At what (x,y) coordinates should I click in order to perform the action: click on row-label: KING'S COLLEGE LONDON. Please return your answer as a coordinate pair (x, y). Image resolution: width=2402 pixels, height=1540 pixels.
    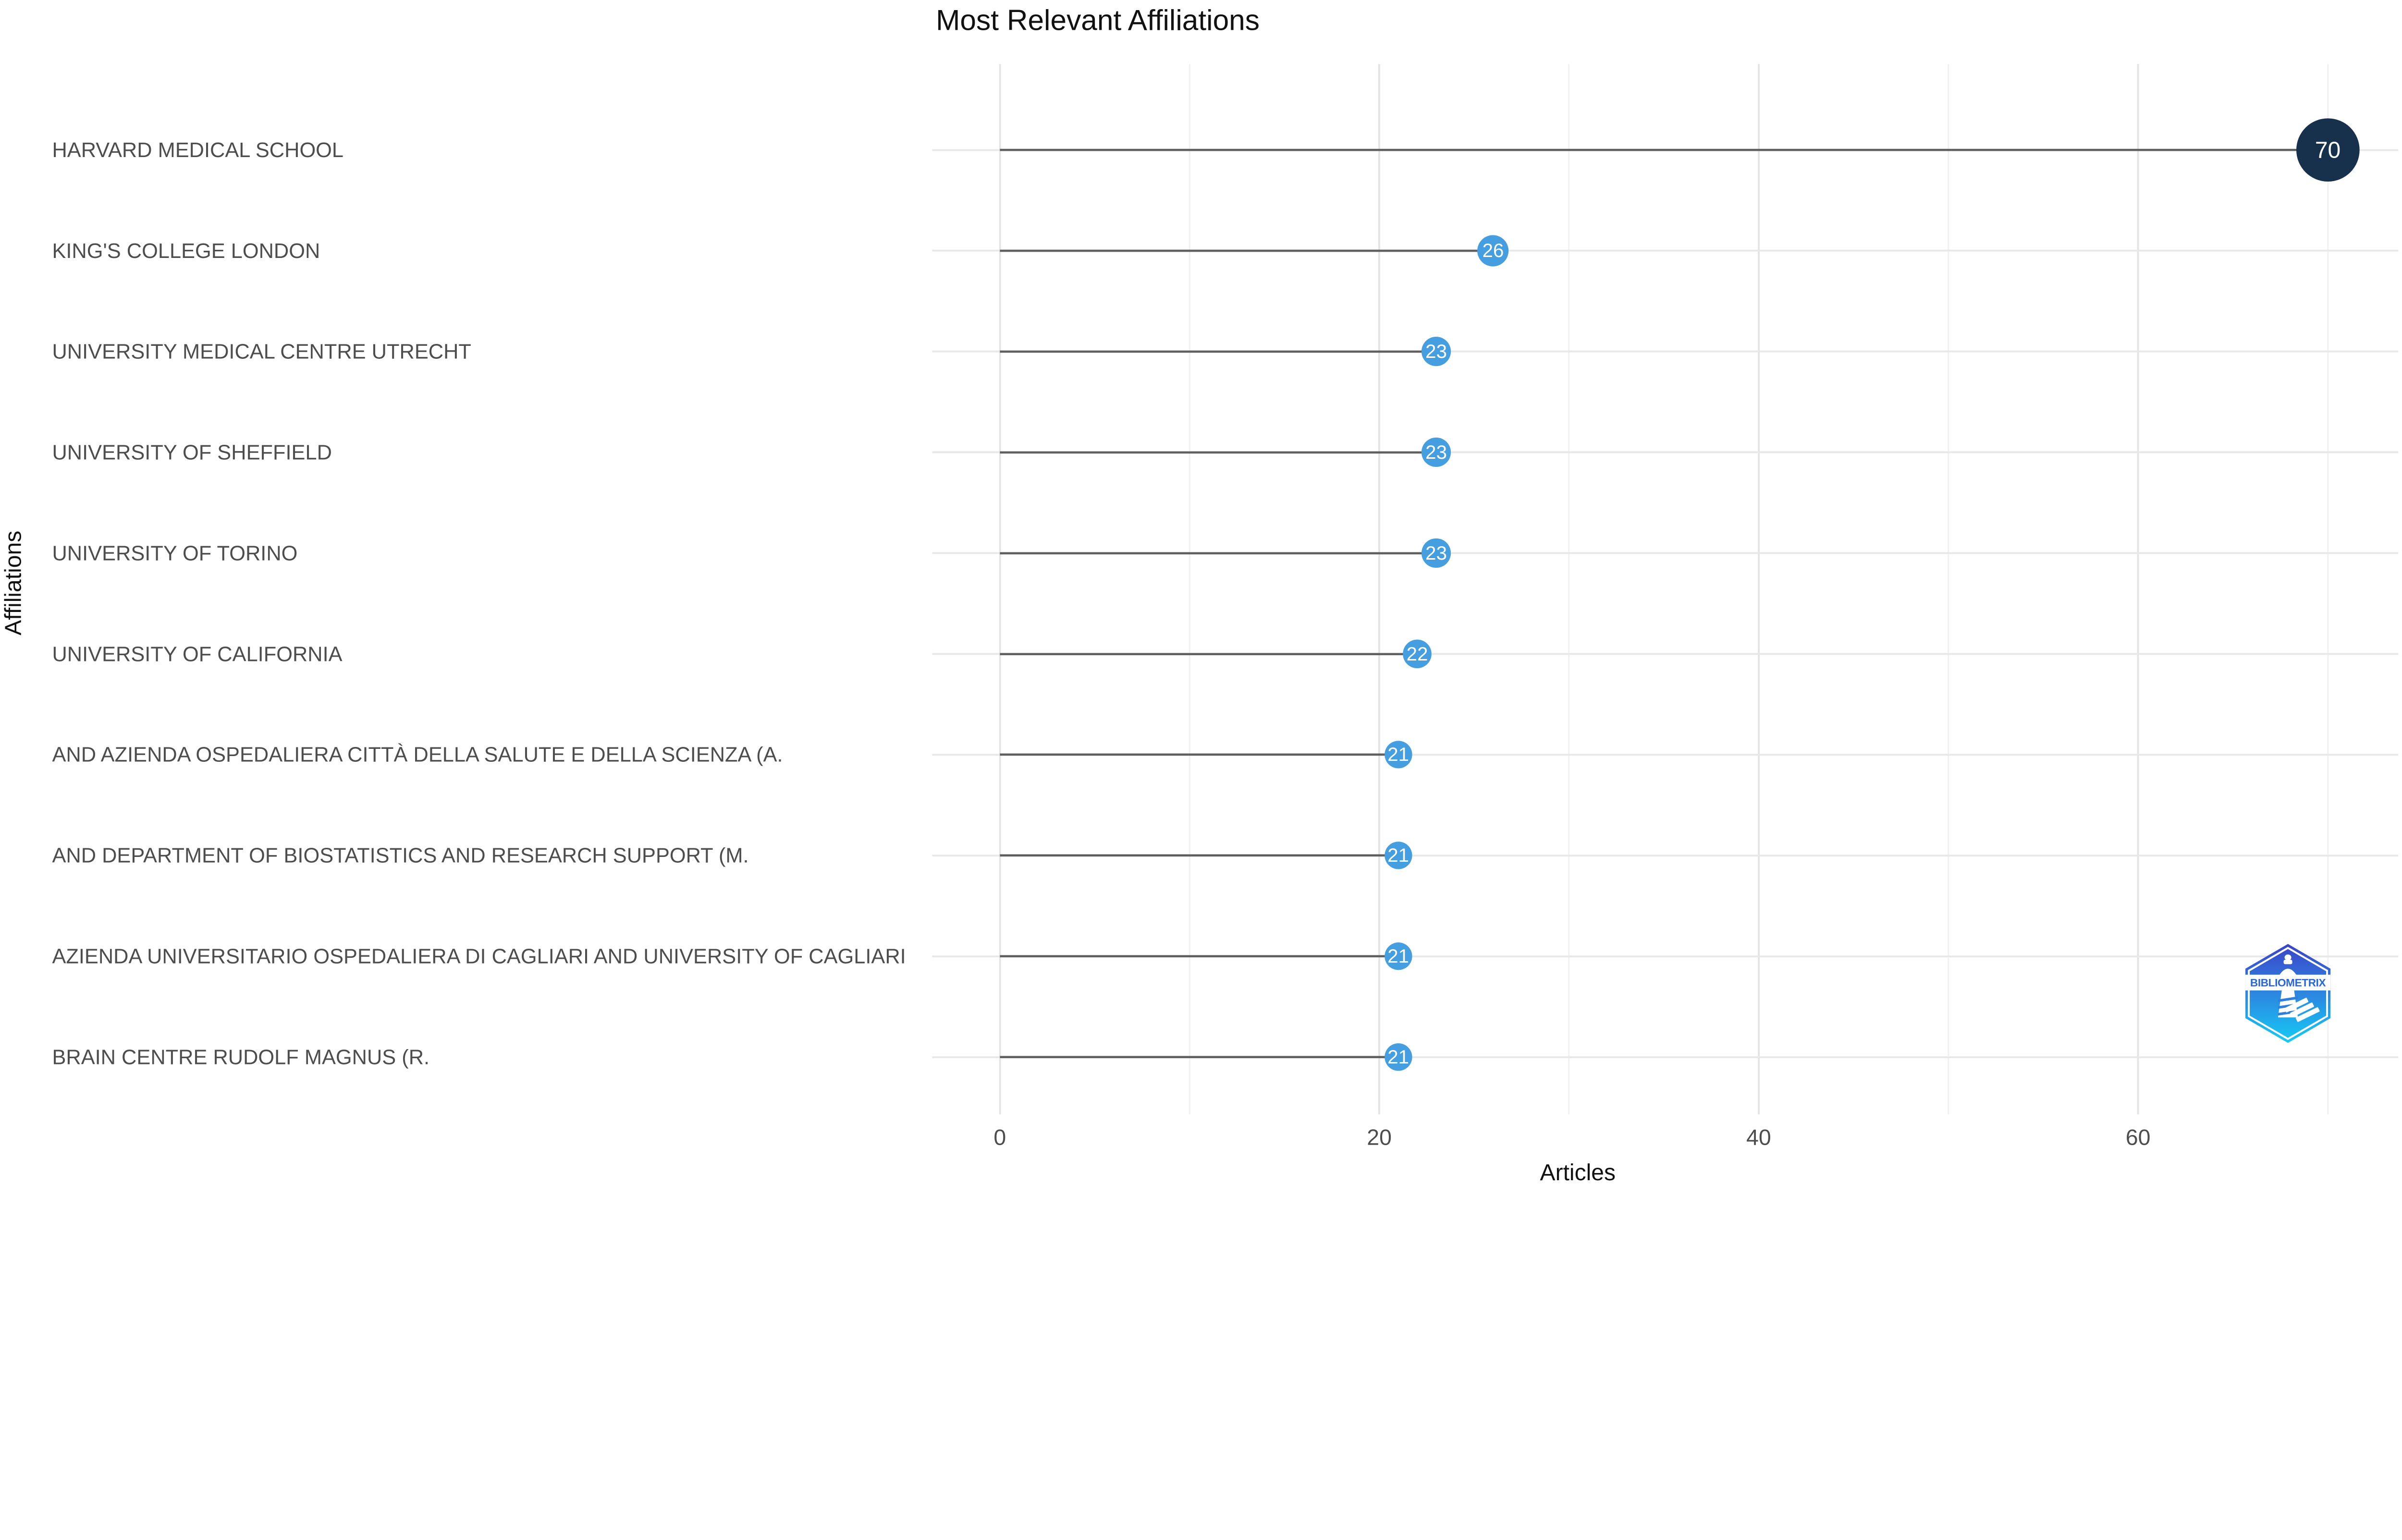
    Looking at the image, I should click on (186, 251).